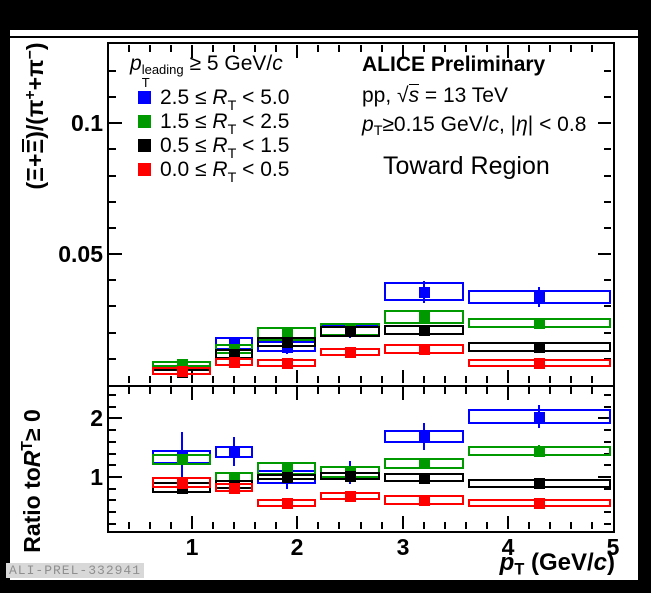 The height and width of the screenshot is (593, 651). Describe the element at coordinates (96, 418) in the screenshot. I see `ratio-y-tick-label-2: 2` at that location.